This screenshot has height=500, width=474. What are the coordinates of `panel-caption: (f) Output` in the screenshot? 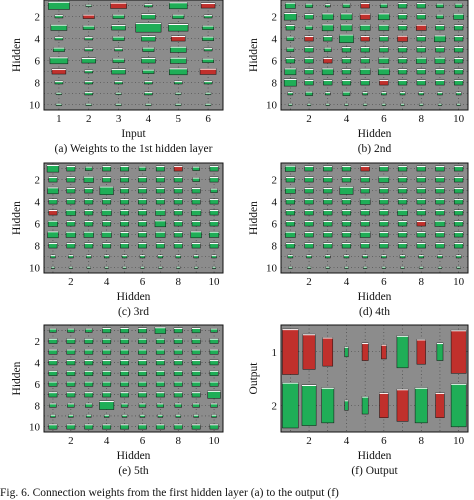 It's located at (374, 471).